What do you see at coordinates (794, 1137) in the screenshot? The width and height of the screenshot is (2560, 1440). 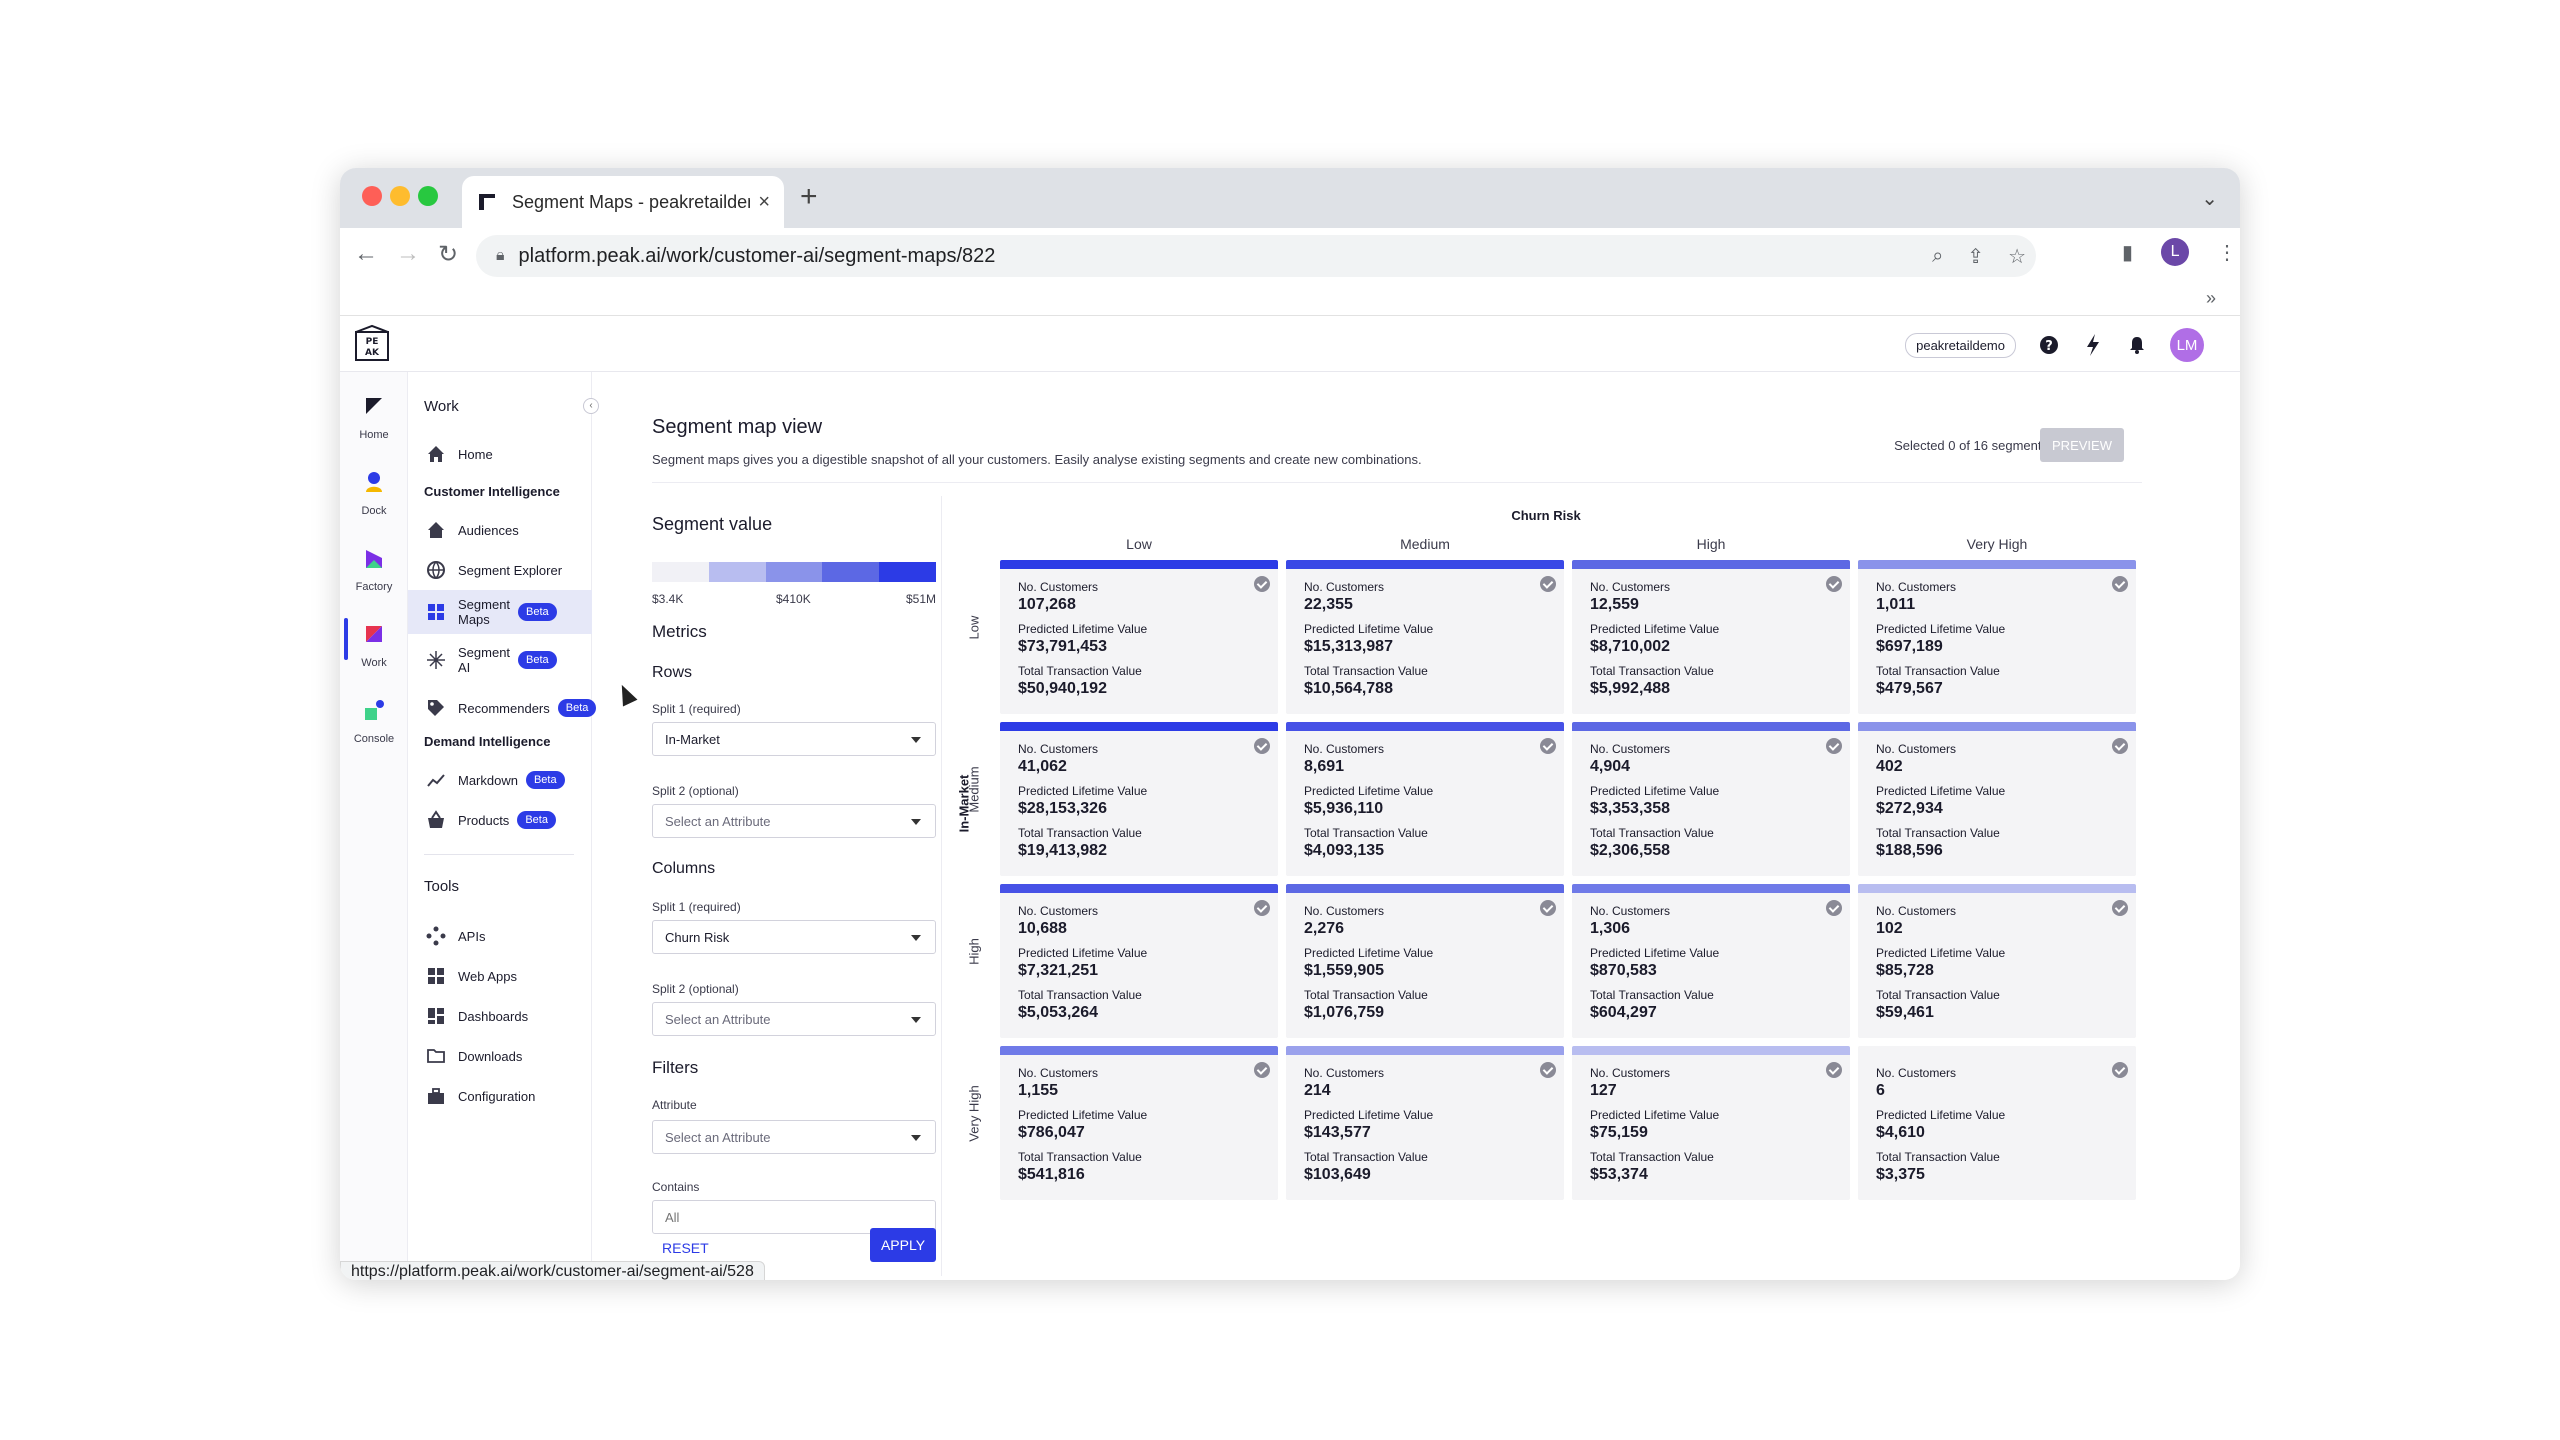 I see `filter-attribute-select: Select an Attribute` at bounding box center [794, 1137].